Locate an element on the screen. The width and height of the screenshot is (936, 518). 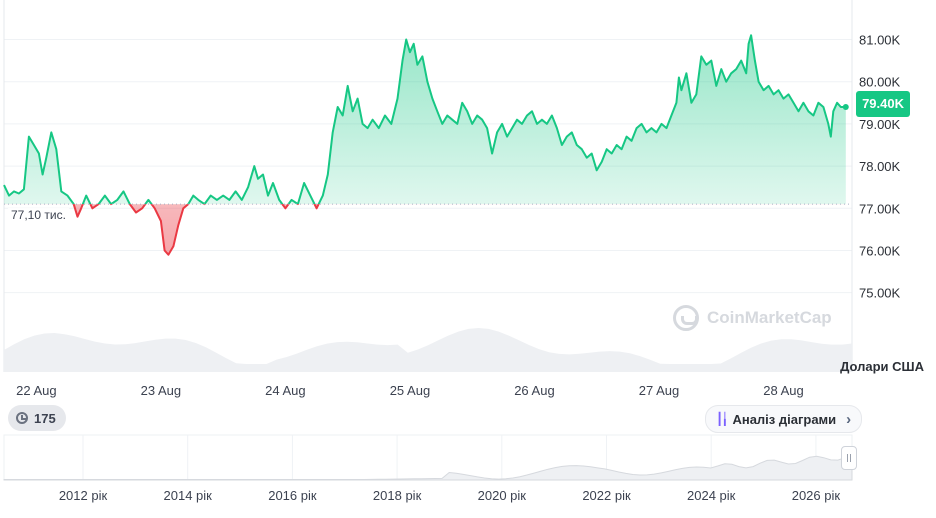
chart-analysis-button: ┃╽ Аналіз діаграми › is located at coordinates (784, 419).